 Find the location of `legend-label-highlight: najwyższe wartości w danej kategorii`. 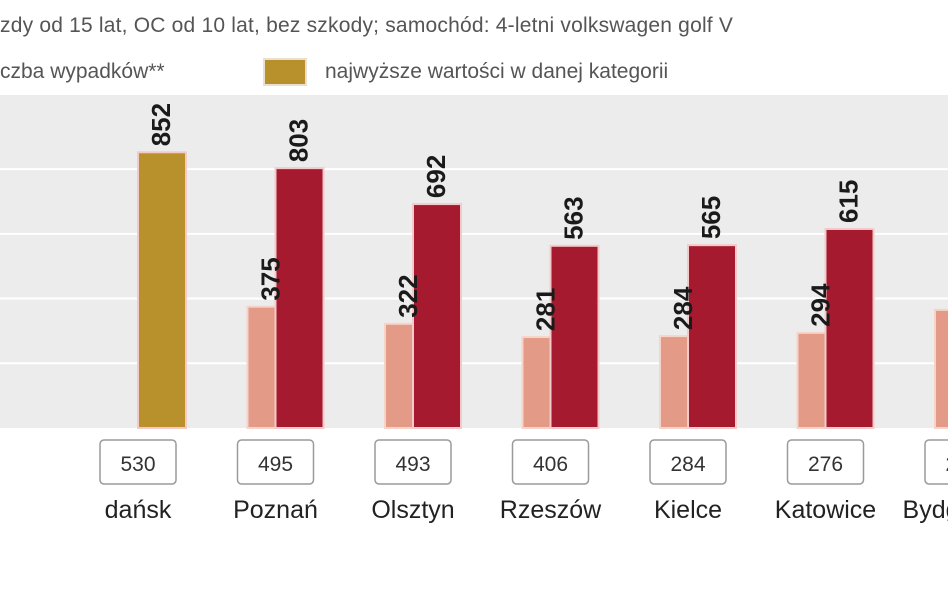

legend-label-highlight: najwyższe wartości w danej kategorii is located at coordinates (497, 71).